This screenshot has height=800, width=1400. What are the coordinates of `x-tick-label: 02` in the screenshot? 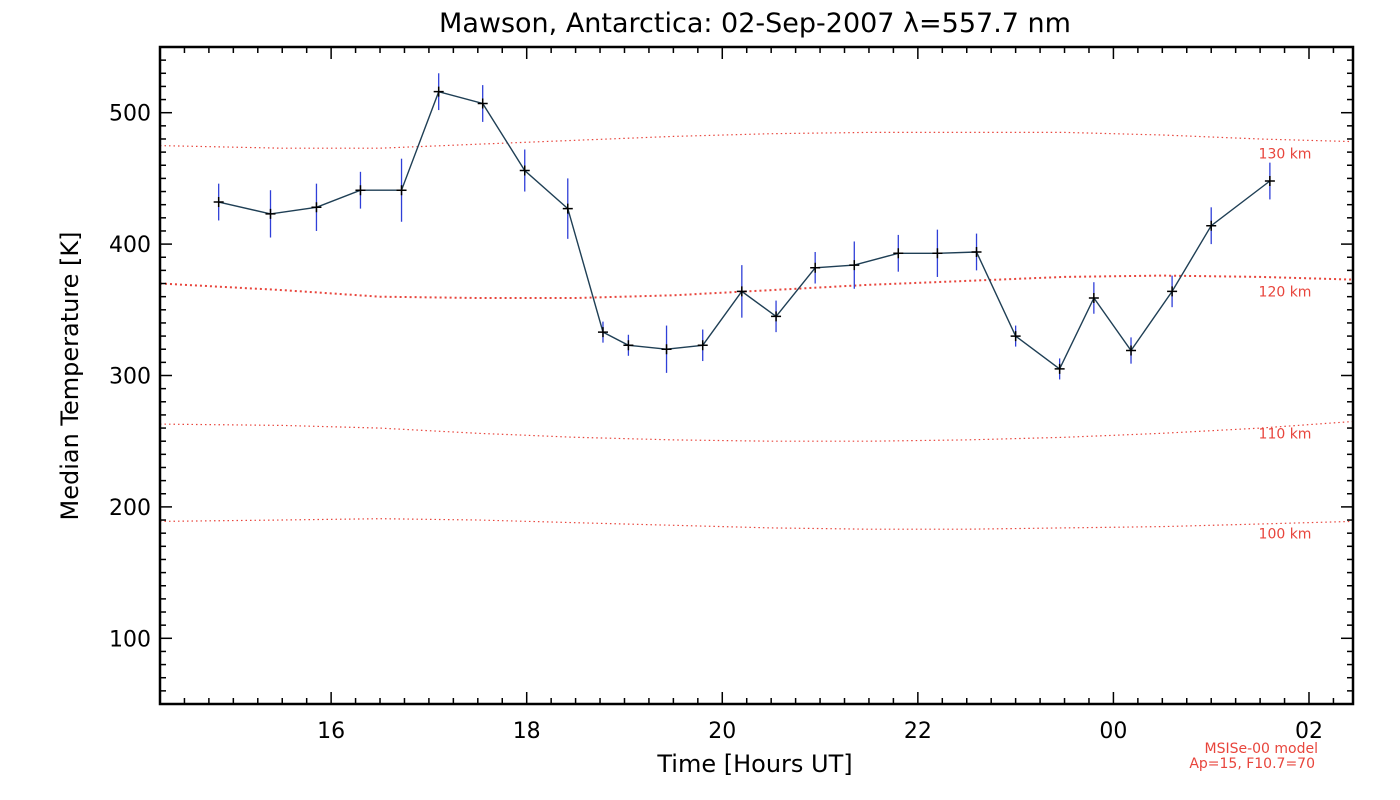 It's located at (1309, 731).